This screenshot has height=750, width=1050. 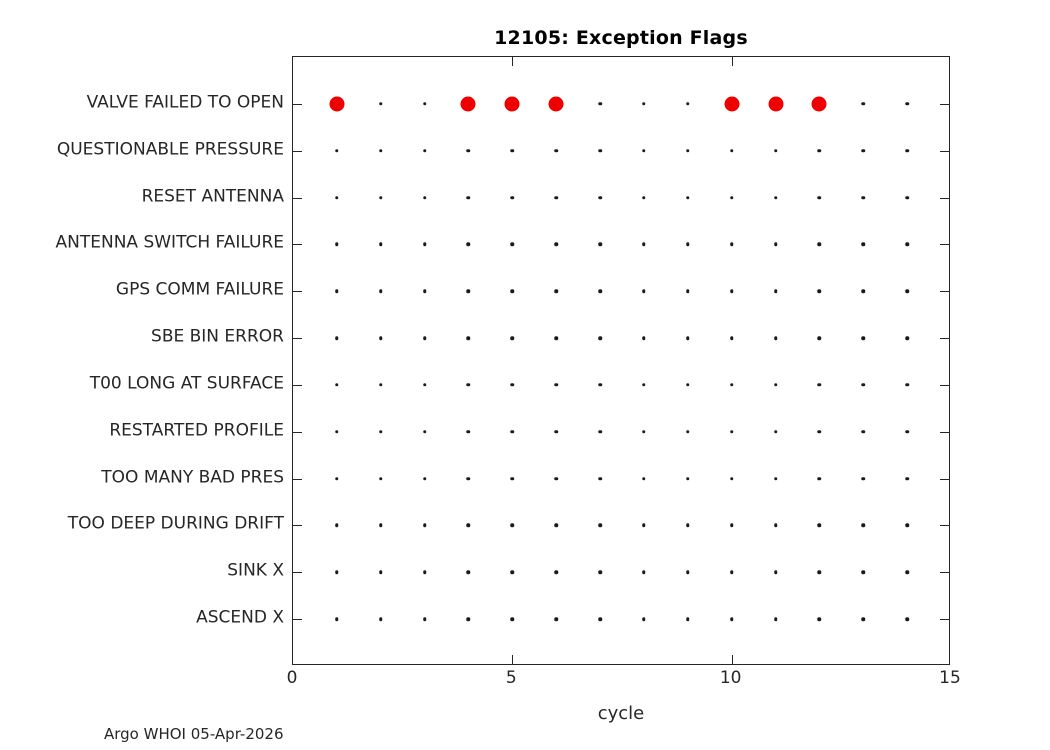 What do you see at coordinates (212, 196) in the screenshot?
I see `y-axis-tick-label: RESET ANTENNA` at bounding box center [212, 196].